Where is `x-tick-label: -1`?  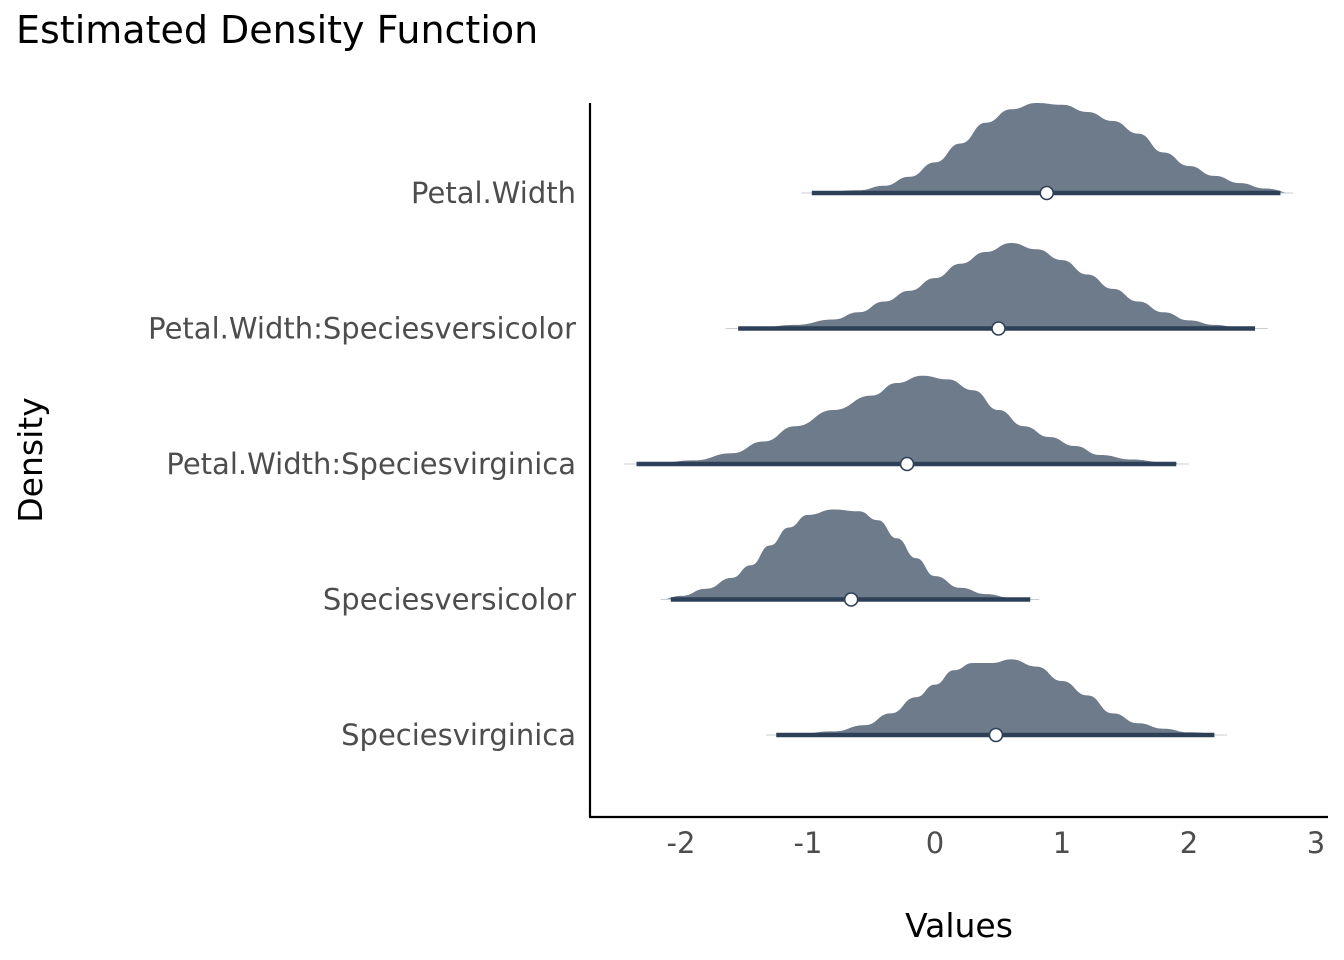
x-tick-label: -1 is located at coordinates (808, 843).